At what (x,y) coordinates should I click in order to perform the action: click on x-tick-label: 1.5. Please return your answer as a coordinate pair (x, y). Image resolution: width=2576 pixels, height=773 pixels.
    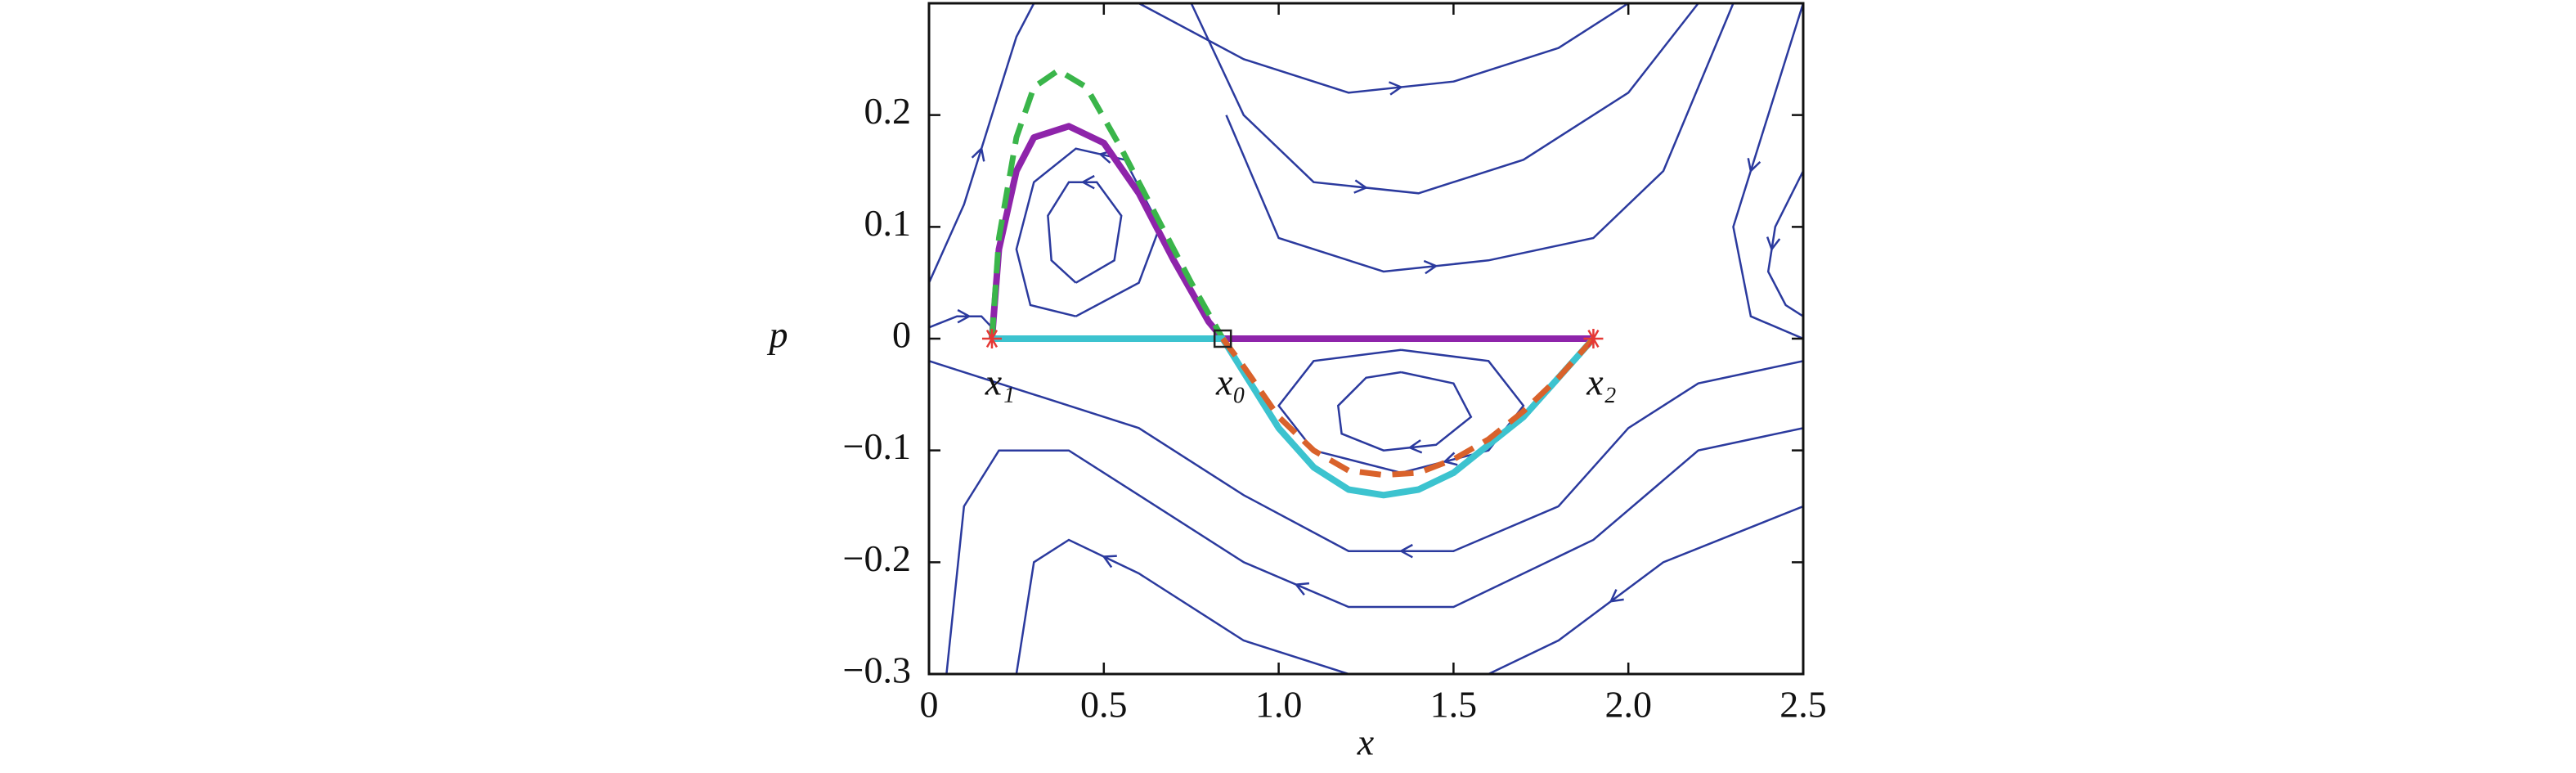
    Looking at the image, I should click on (1454, 705).